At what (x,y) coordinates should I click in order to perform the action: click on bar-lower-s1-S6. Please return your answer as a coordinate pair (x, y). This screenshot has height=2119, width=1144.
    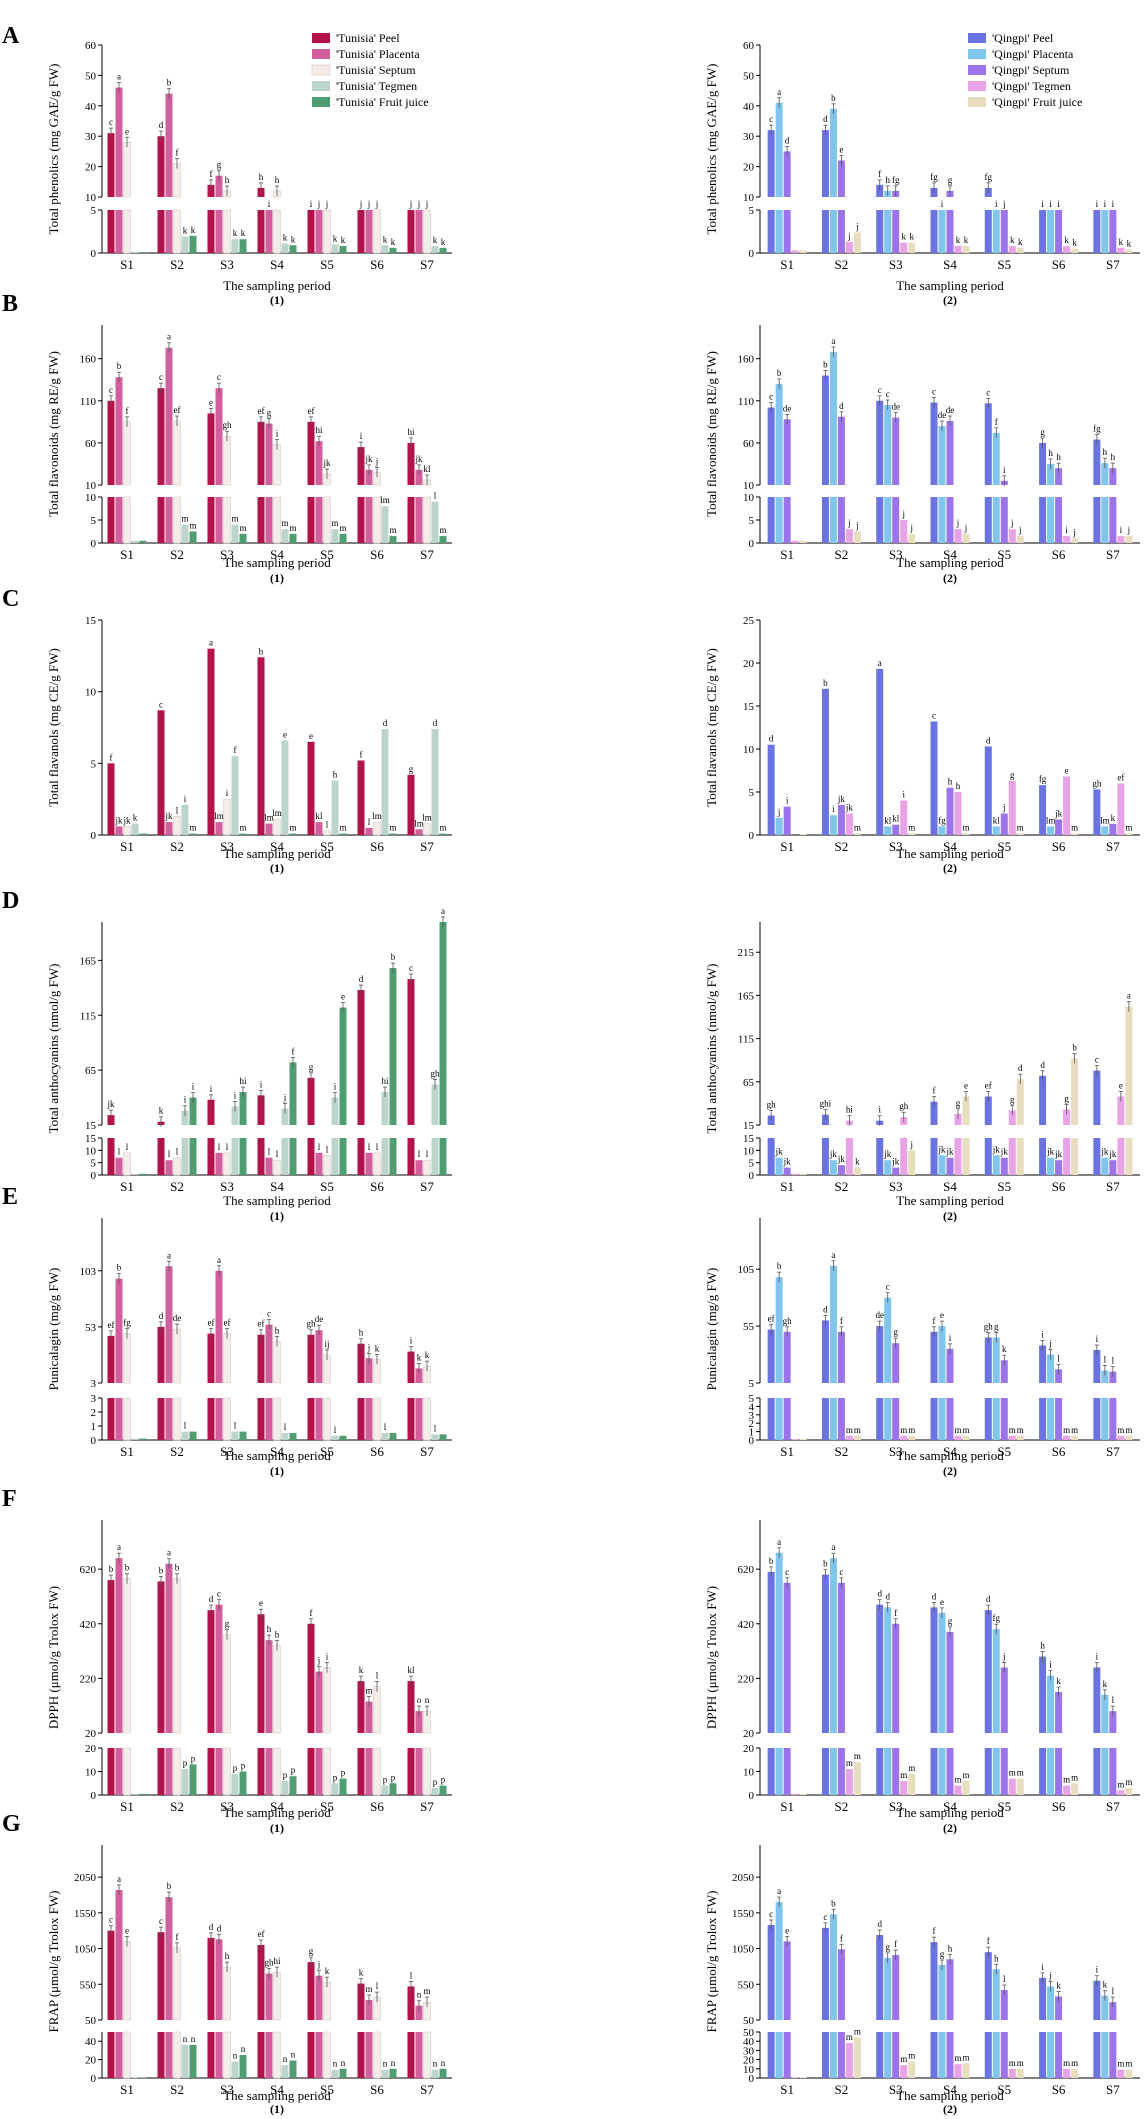
    Looking at the image, I should click on (1043, 231).